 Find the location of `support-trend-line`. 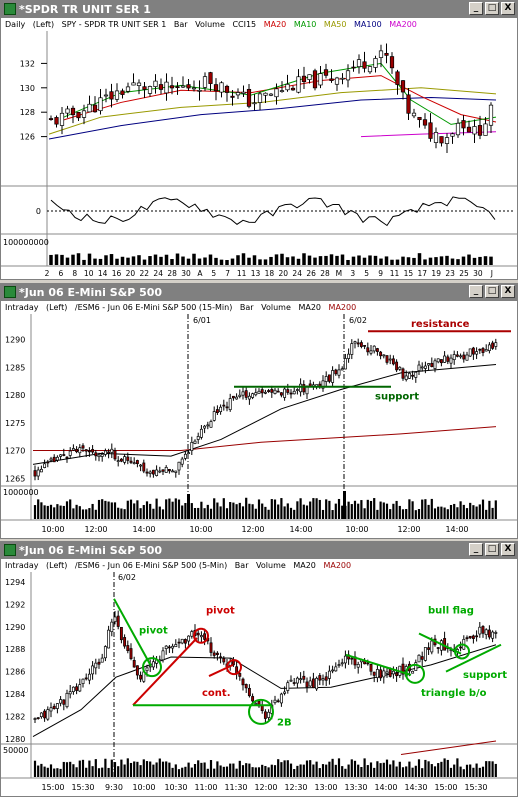

support-trend-line is located at coordinates (473, 658).